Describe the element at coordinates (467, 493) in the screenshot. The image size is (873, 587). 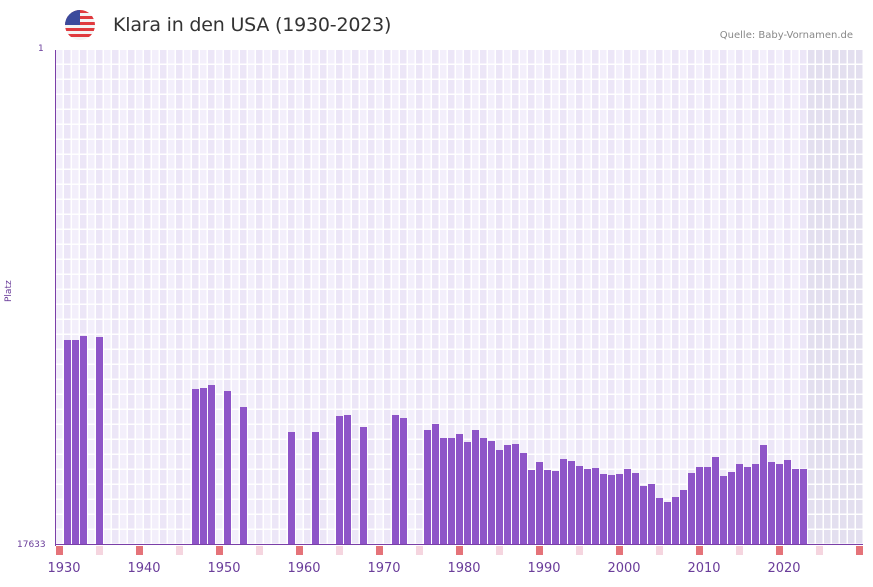
I see `bar-1980` at that location.